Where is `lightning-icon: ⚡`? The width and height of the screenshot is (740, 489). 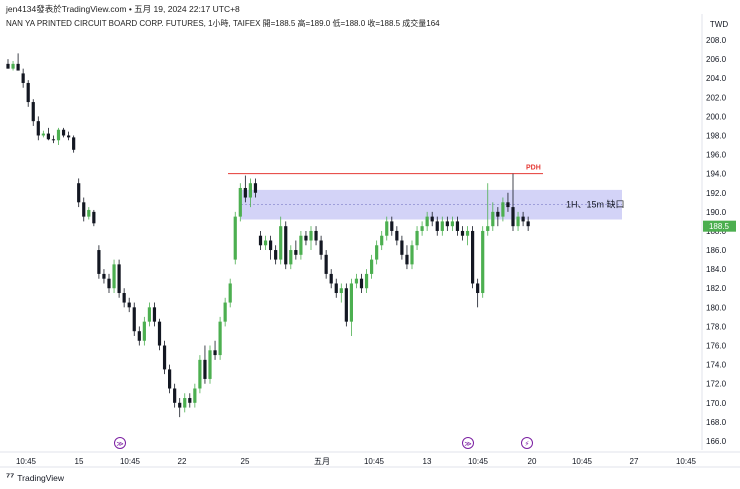
lightning-icon: ⚡ is located at coordinates (527, 444).